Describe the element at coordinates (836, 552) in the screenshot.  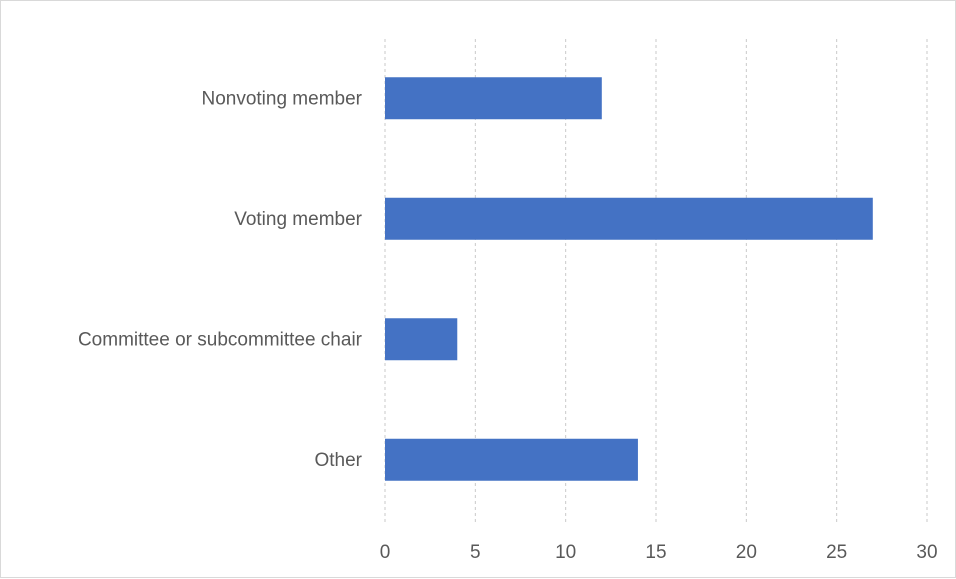
I see `x-tick-label: 25` at that location.